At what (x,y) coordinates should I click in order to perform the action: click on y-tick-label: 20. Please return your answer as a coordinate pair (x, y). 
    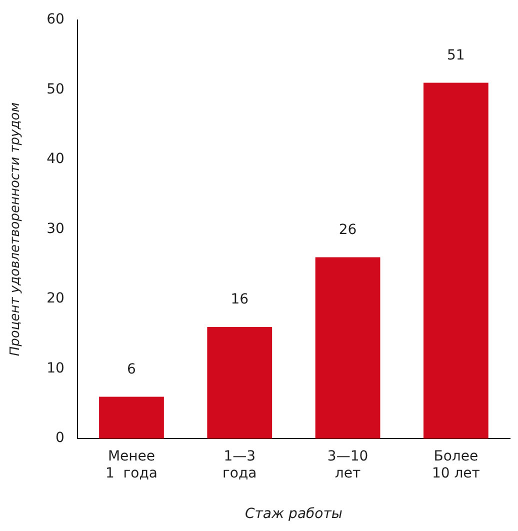
    Looking at the image, I should click on (55, 298).